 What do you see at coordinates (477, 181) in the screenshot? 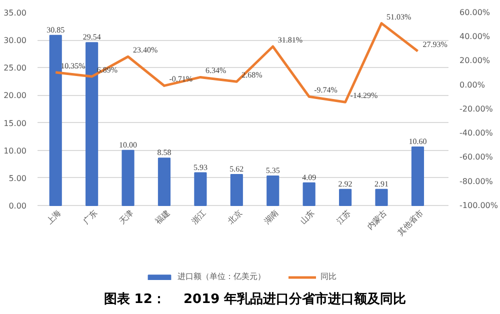
I see `y2-tick-label: -80.00%` at bounding box center [477, 181].